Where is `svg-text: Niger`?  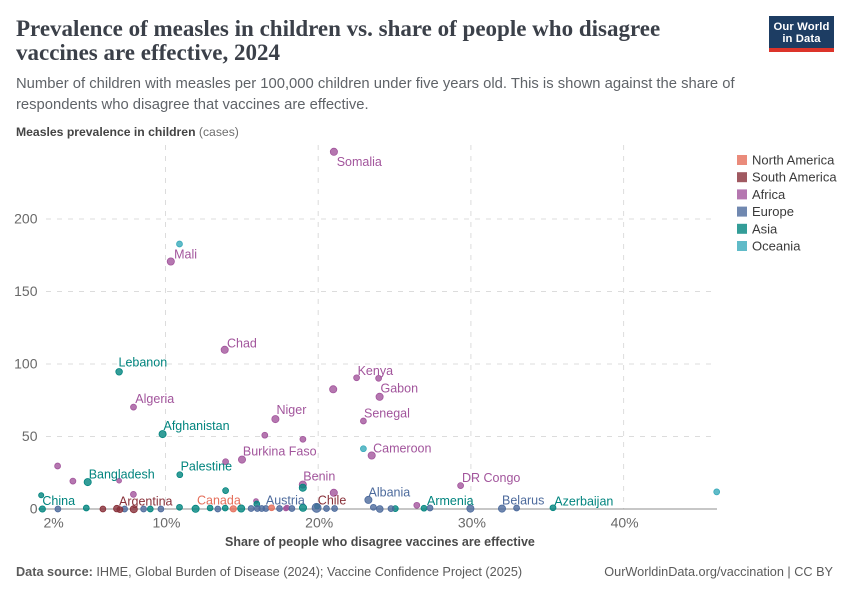 svg-text: Niger is located at coordinates (292, 410).